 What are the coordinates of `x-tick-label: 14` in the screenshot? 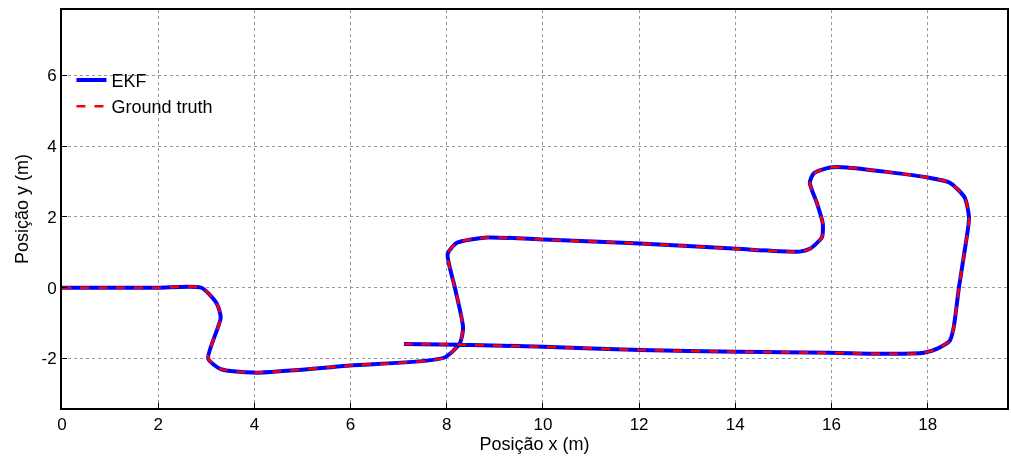 It's located at (735, 425).